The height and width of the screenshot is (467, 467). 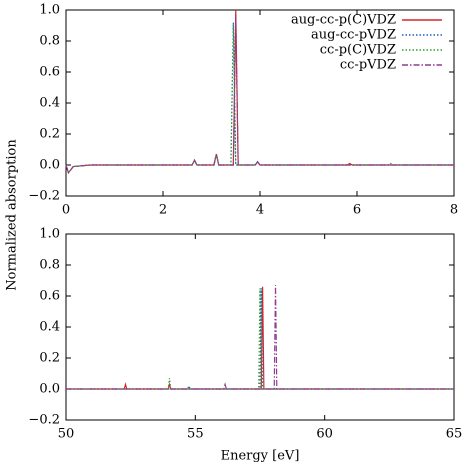 I want to click on x-tick-label: 0, so click(x=66, y=210).